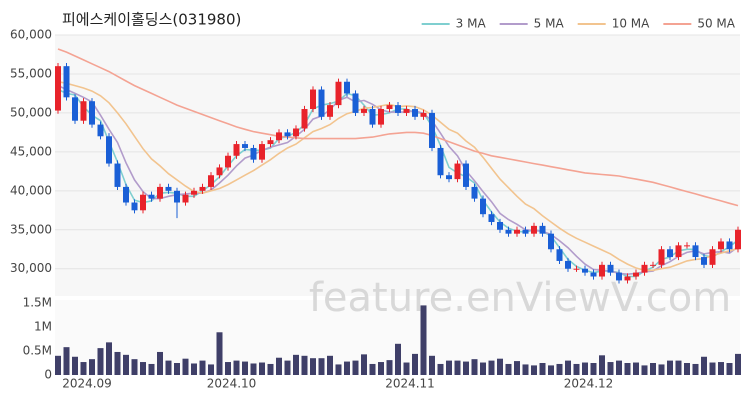 This screenshot has width=750, height=400. I want to click on legend-label: 3 MA, so click(471, 24).